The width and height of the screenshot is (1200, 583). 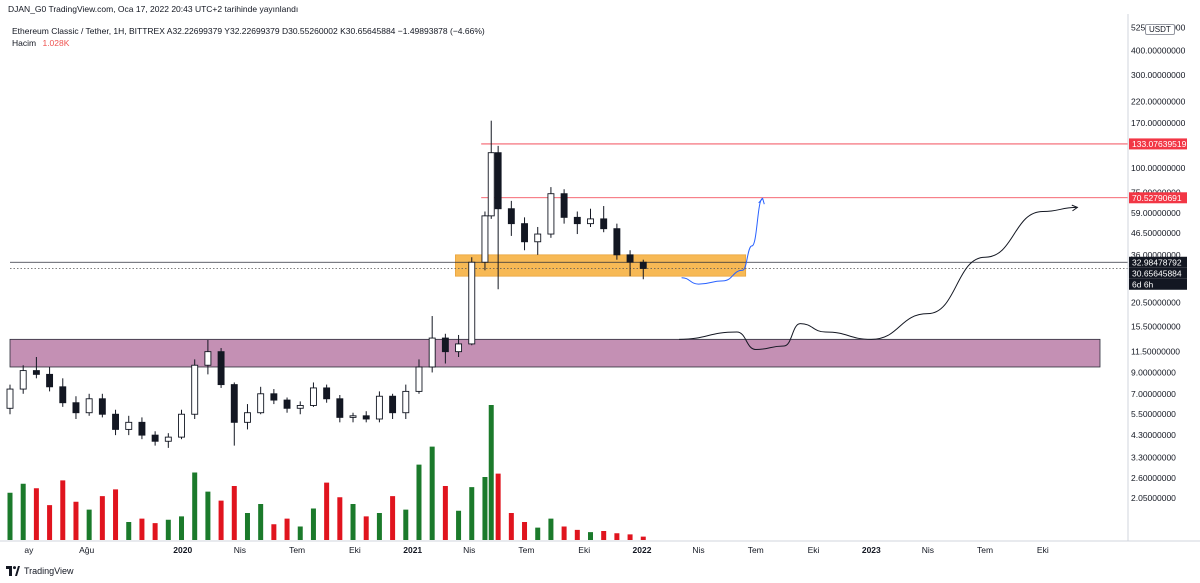 What do you see at coordinates (1075, 208) in the screenshot?
I see `black-projection-arrowhead` at bounding box center [1075, 208].